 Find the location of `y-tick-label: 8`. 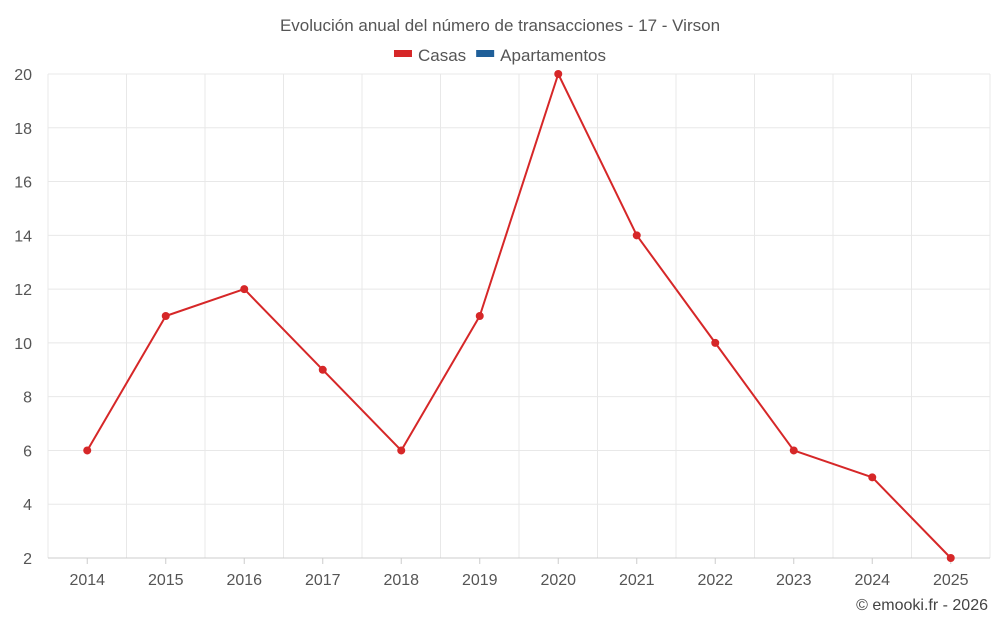

y-tick-label: 8 is located at coordinates (27, 398).